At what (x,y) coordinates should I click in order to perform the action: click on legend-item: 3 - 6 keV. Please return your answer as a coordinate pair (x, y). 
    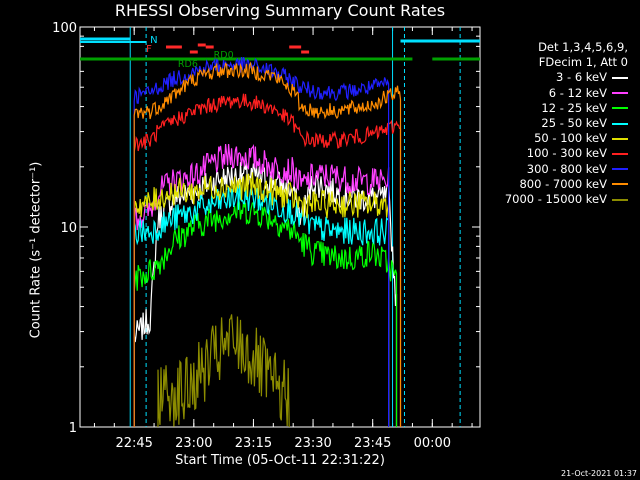
    Looking at the image, I should click on (566, 77).